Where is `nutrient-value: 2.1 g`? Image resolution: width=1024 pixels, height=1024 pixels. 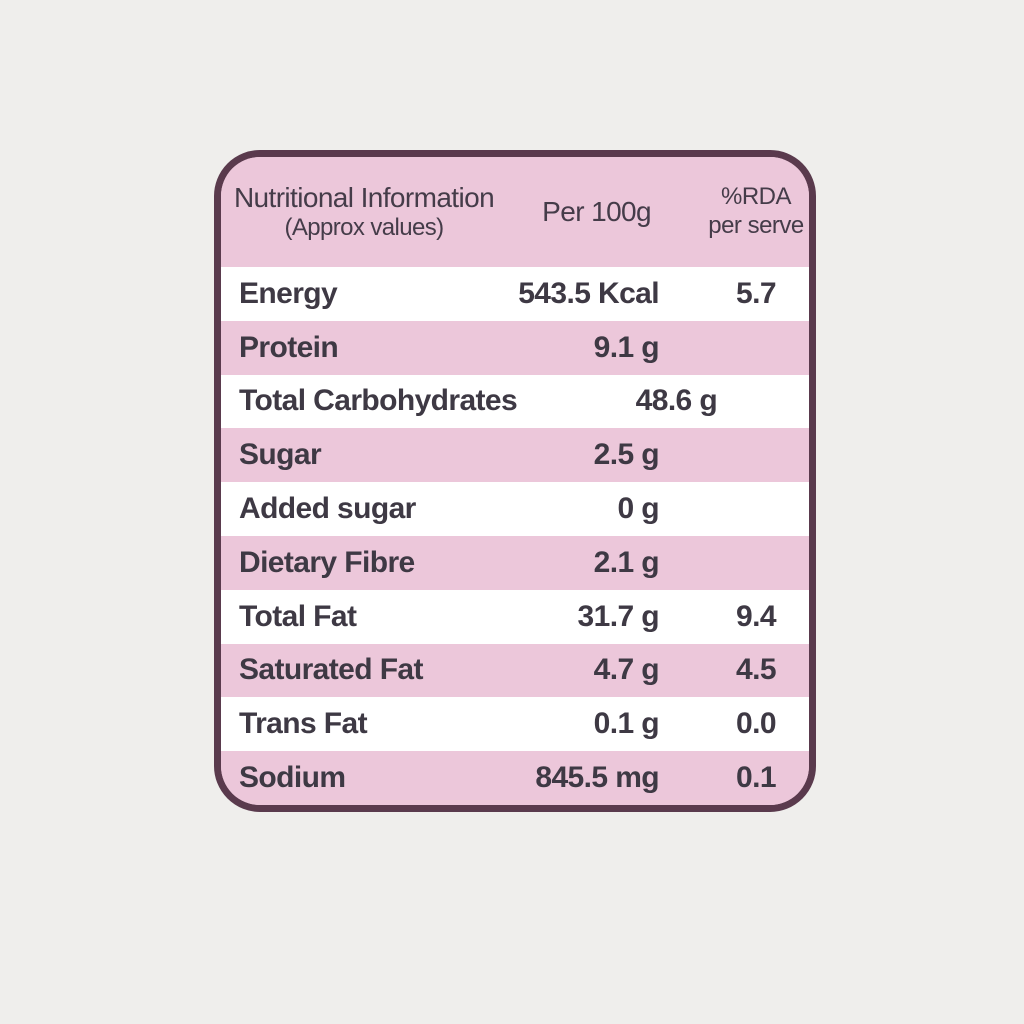 nutrient-value: 2.1 g is located at coordinates (626, 562).